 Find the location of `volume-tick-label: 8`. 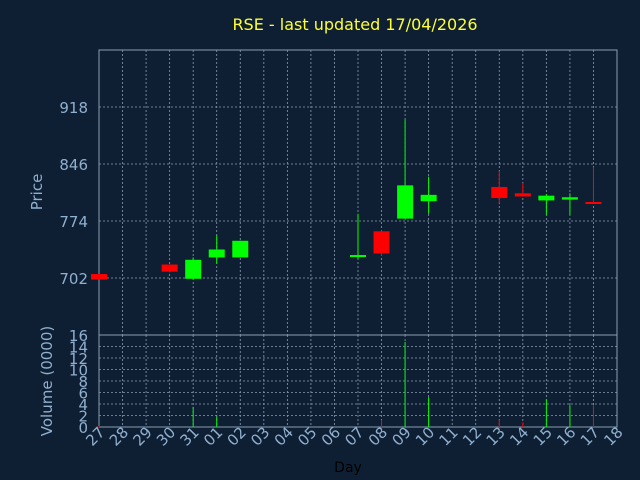

volume-tick-label: 8 is located at coordinates (83, 382).